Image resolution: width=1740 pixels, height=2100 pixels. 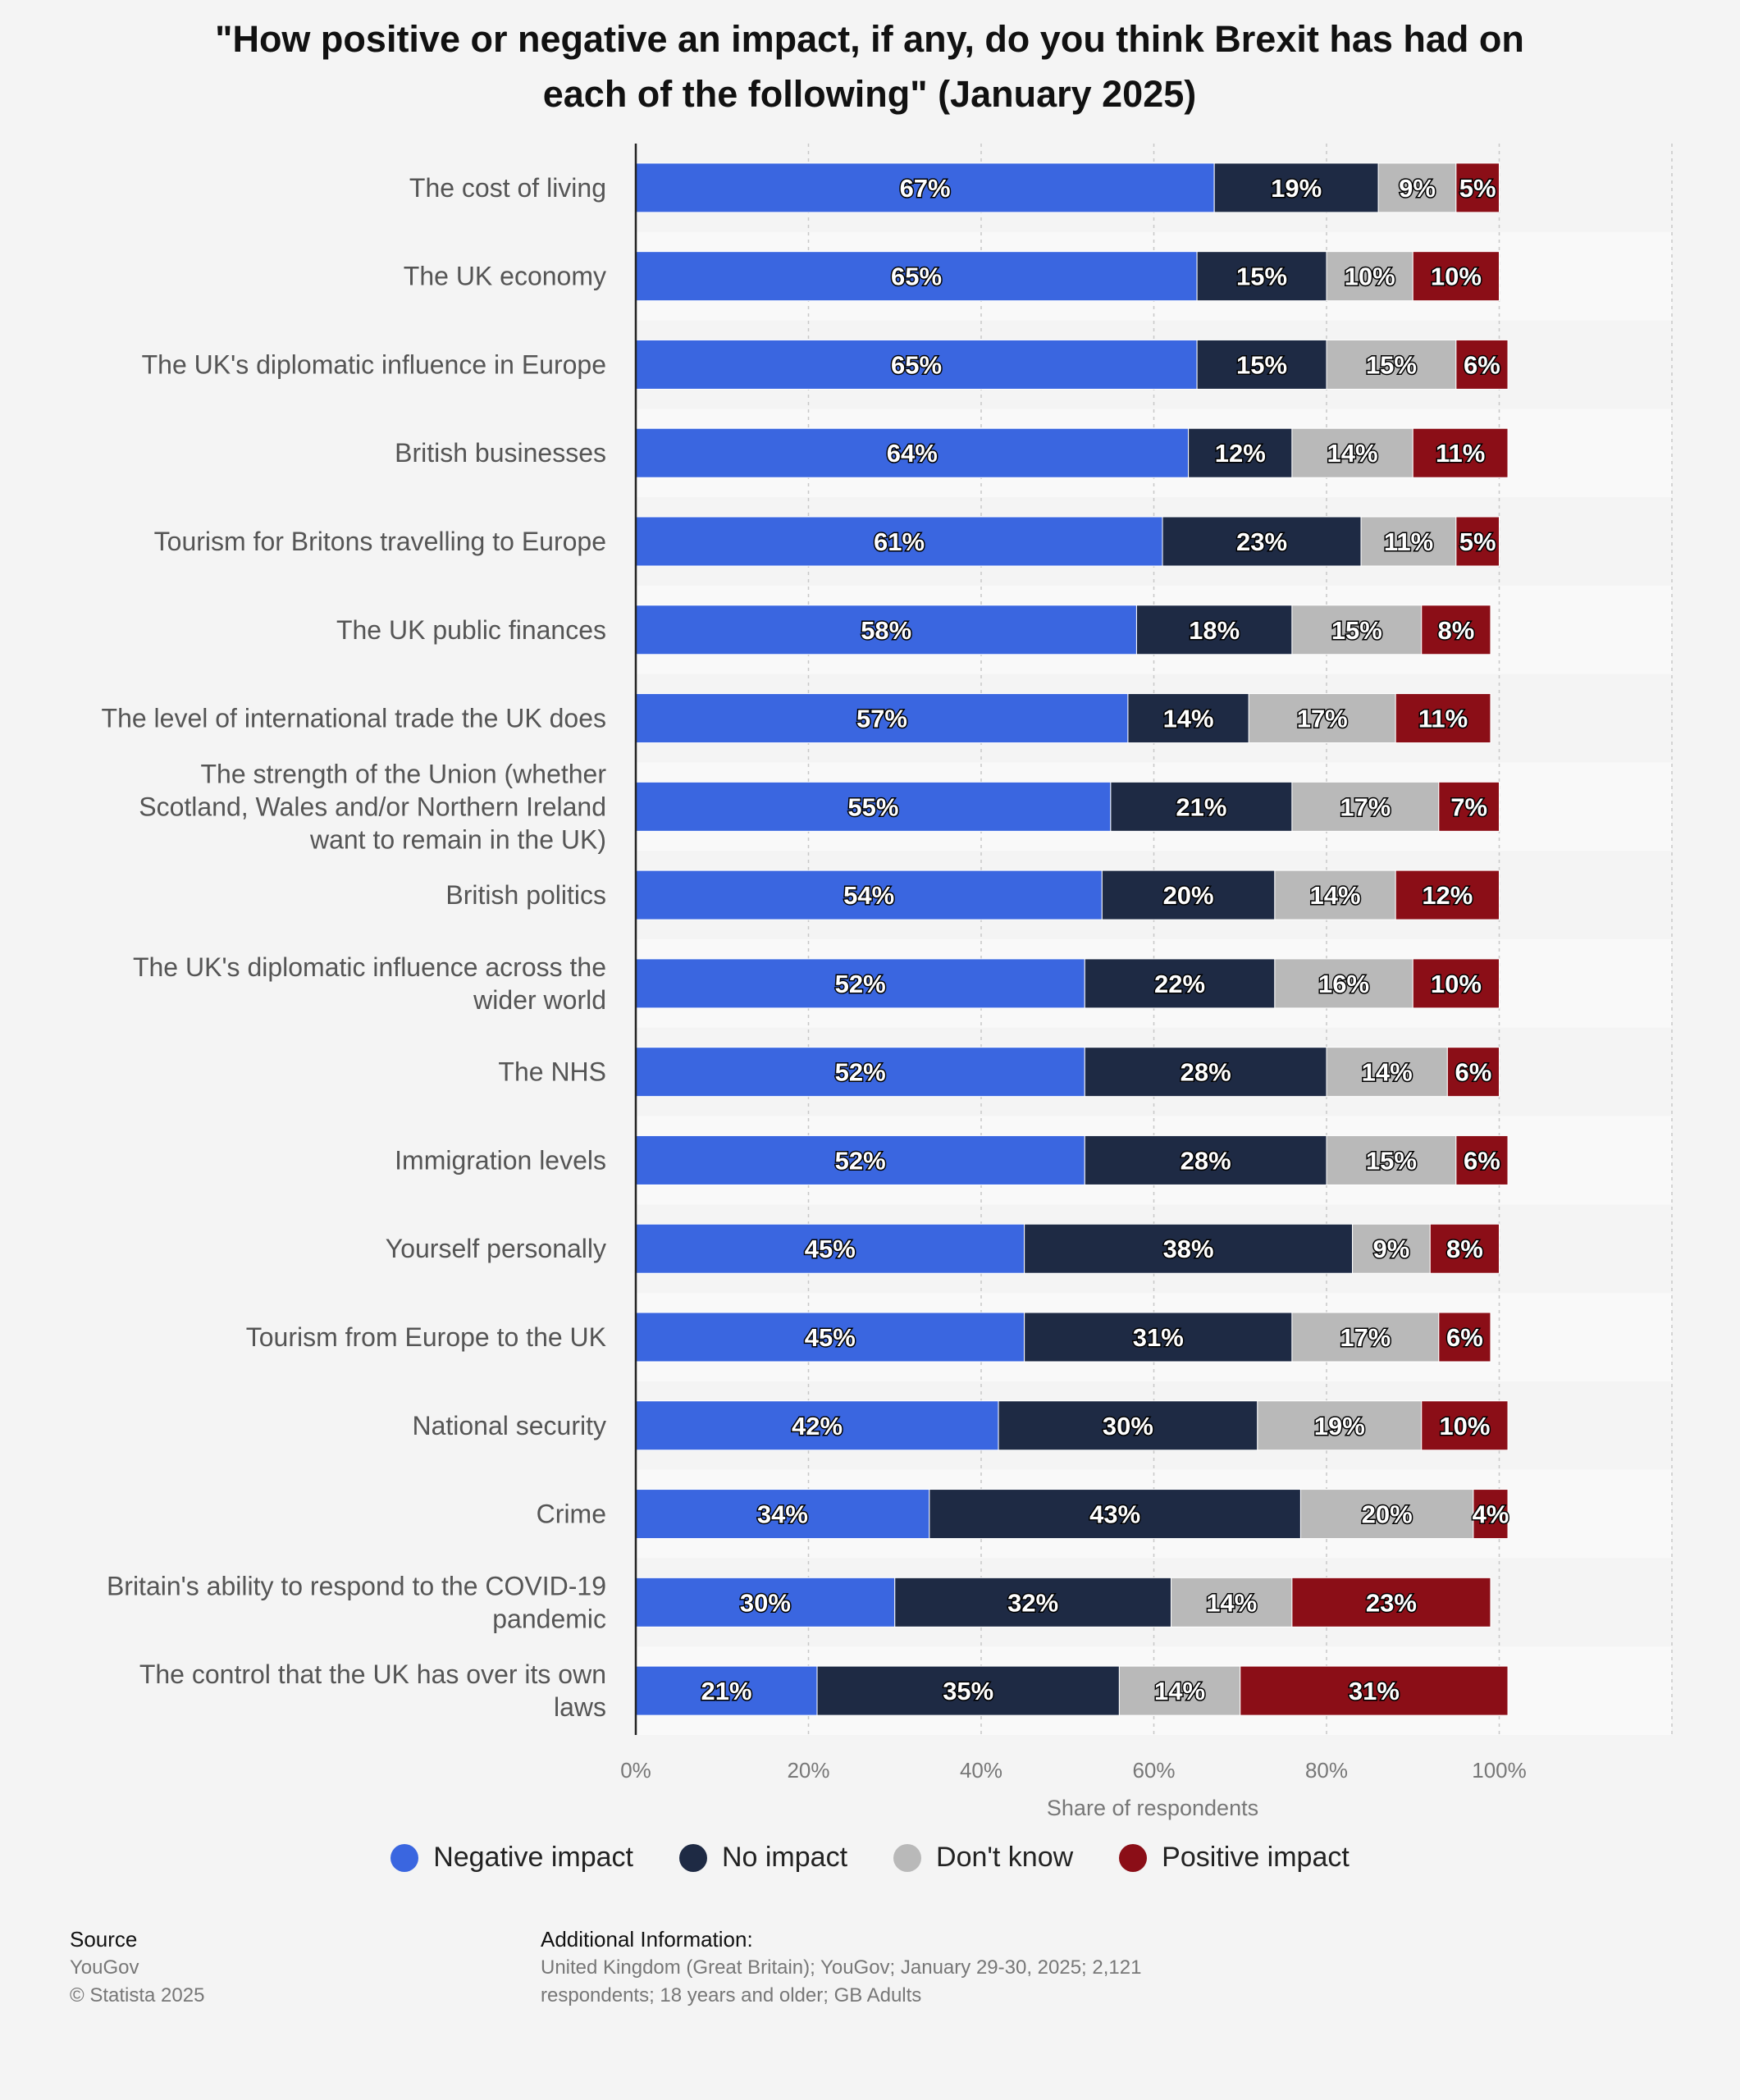 I want to click on data-label: 18%, so click(x=1215, y=631).